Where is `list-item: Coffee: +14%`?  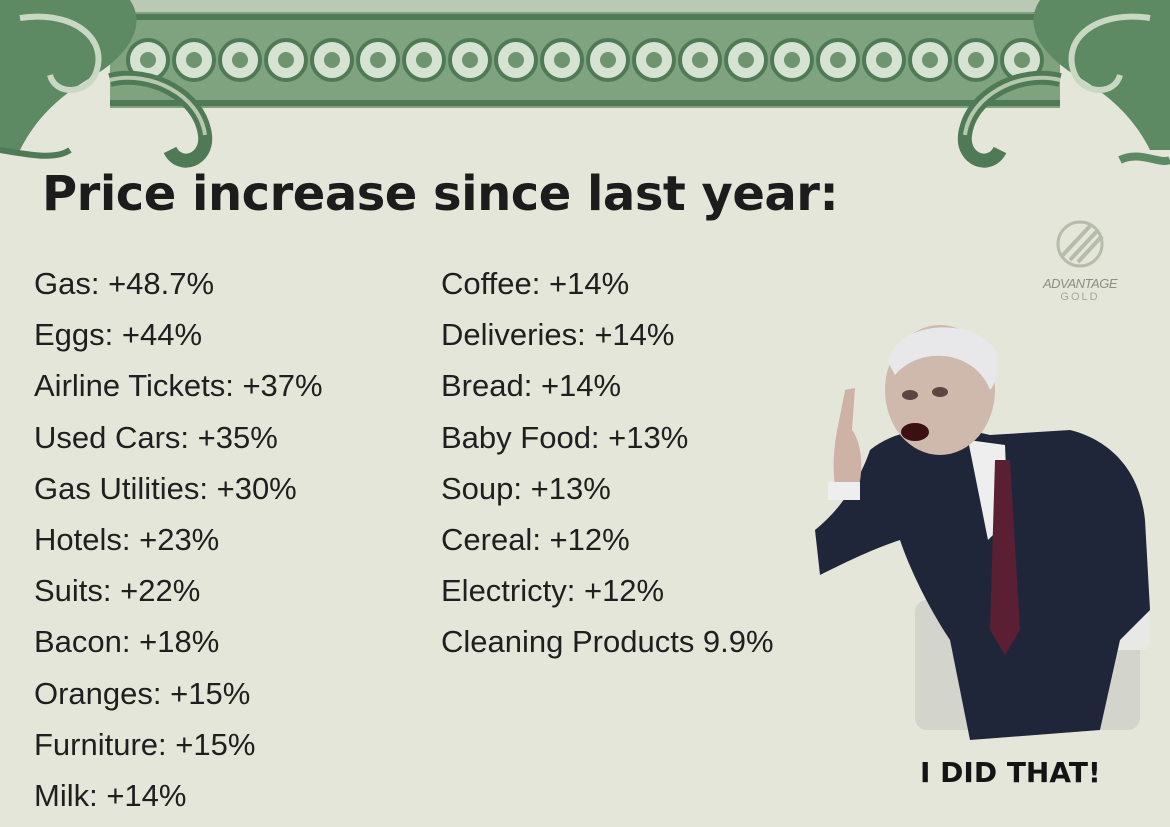
list-item: Coffee: +14% is located at coordinates (535, 283).